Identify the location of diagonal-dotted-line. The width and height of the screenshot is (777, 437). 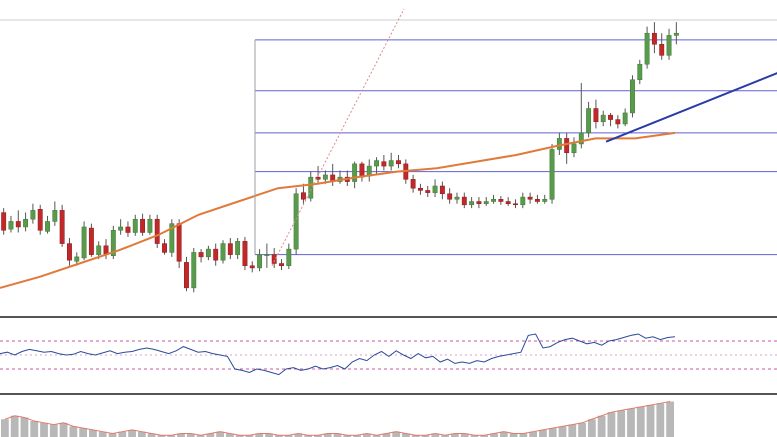
(338, 137).